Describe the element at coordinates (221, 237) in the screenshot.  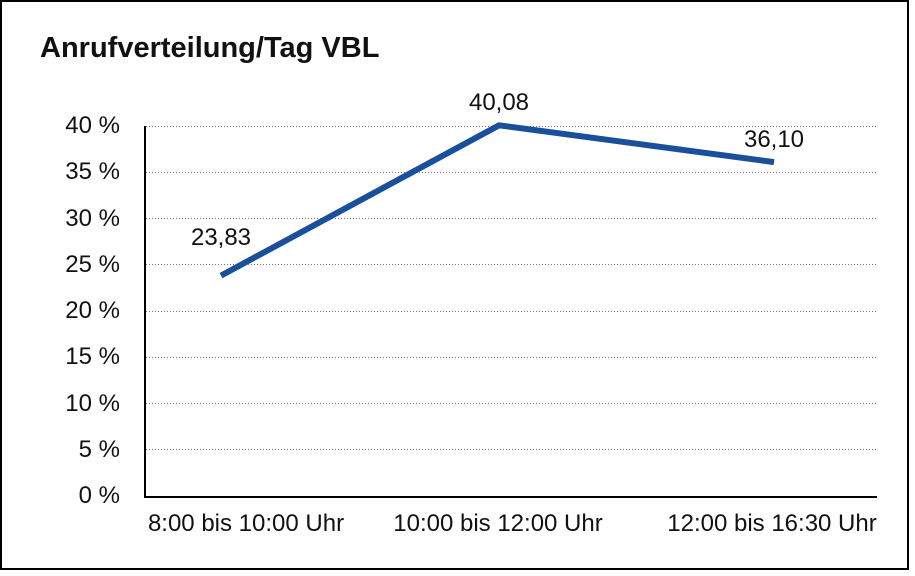
I see `point-label: 23,83` at that location.